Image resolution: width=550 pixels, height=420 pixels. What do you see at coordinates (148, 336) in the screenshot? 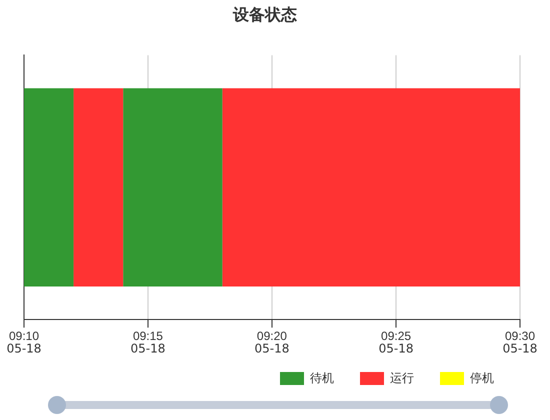
I see `x-tick-label: 09:15` at bounding box center [148, 336].